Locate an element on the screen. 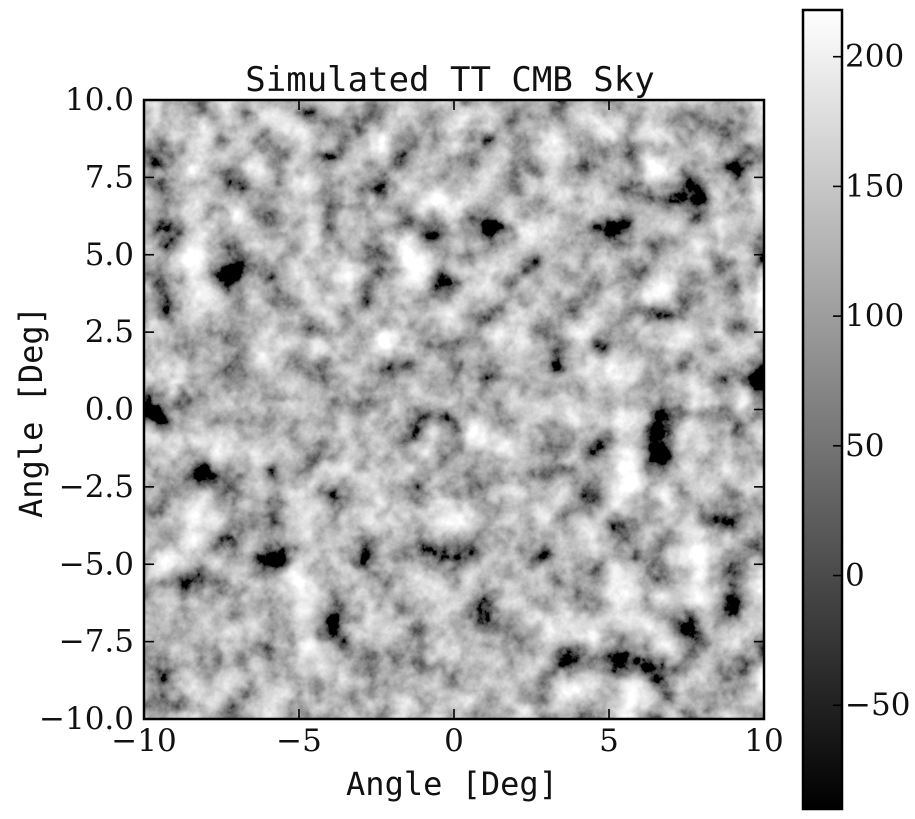 Image resolution: width=915 pixels, height=819 pixels. y-tick-label: −10.0 is located at coordinates (86, 719).